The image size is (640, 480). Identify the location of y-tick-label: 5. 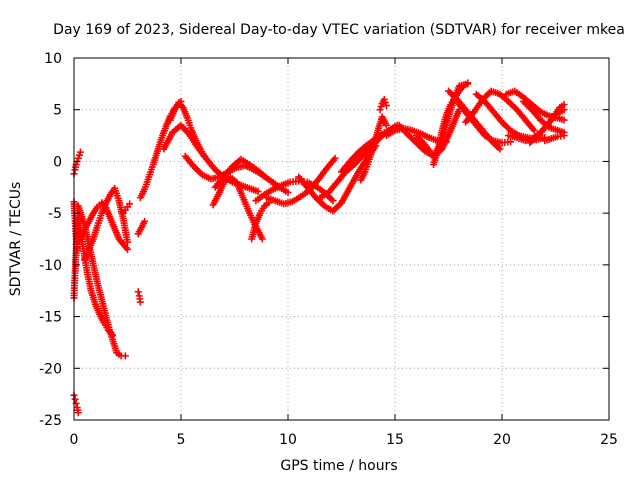
(57, 111).